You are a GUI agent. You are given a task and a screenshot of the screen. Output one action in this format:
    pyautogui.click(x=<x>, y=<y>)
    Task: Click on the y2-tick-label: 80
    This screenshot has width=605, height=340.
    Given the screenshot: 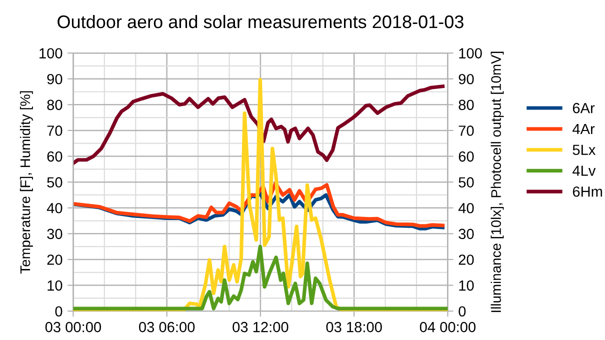 What is the action you would take?
    pyautogui.click(x=466, y=105)
    